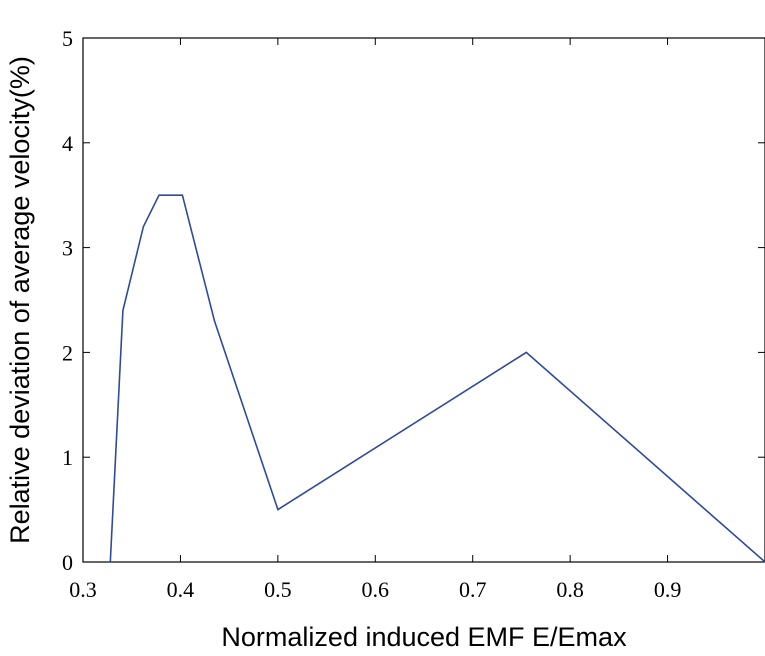  Describe the element at coordinates (570, 589) in the screenshot. I see `x-tick-label: 0.8` at that location.